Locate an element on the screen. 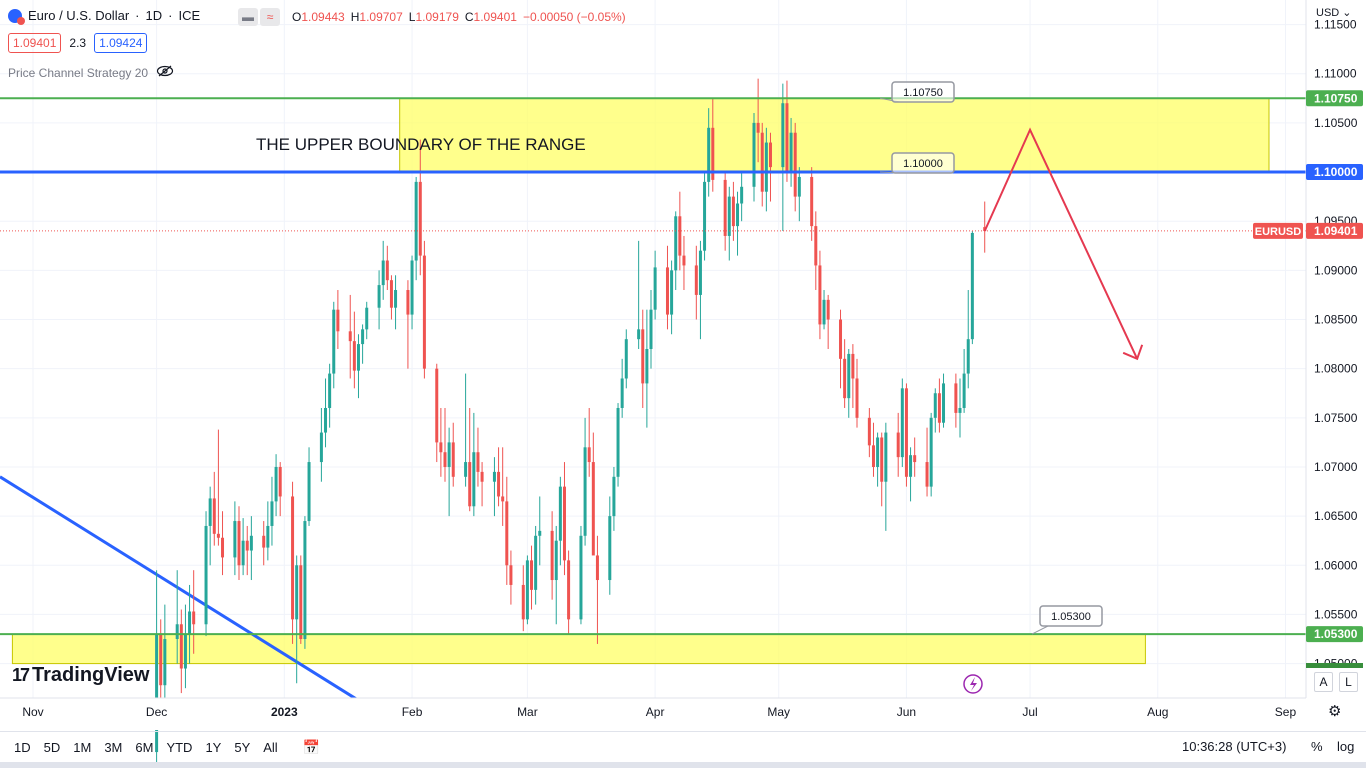  level-badge-lower-bg is located at coordinates (1334, 634).